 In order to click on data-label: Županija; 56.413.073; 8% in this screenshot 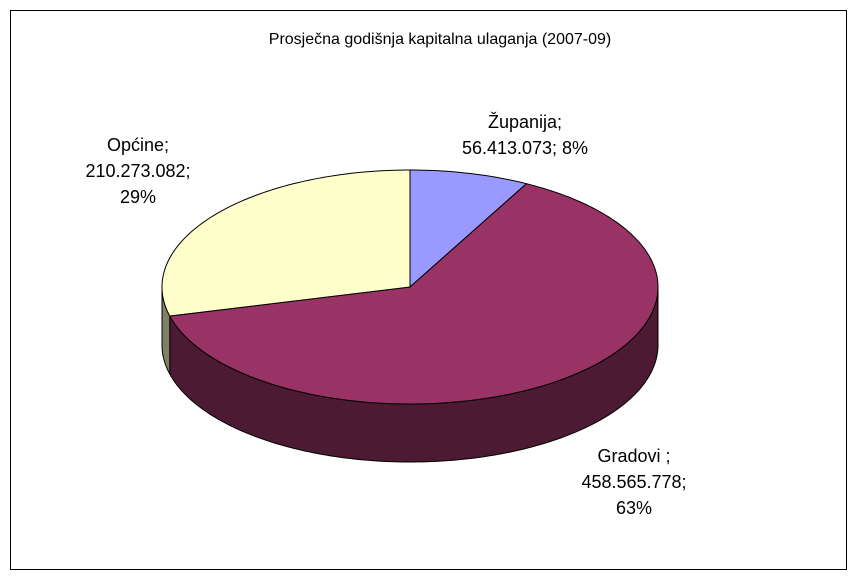, I will do `click(525, 135)`.